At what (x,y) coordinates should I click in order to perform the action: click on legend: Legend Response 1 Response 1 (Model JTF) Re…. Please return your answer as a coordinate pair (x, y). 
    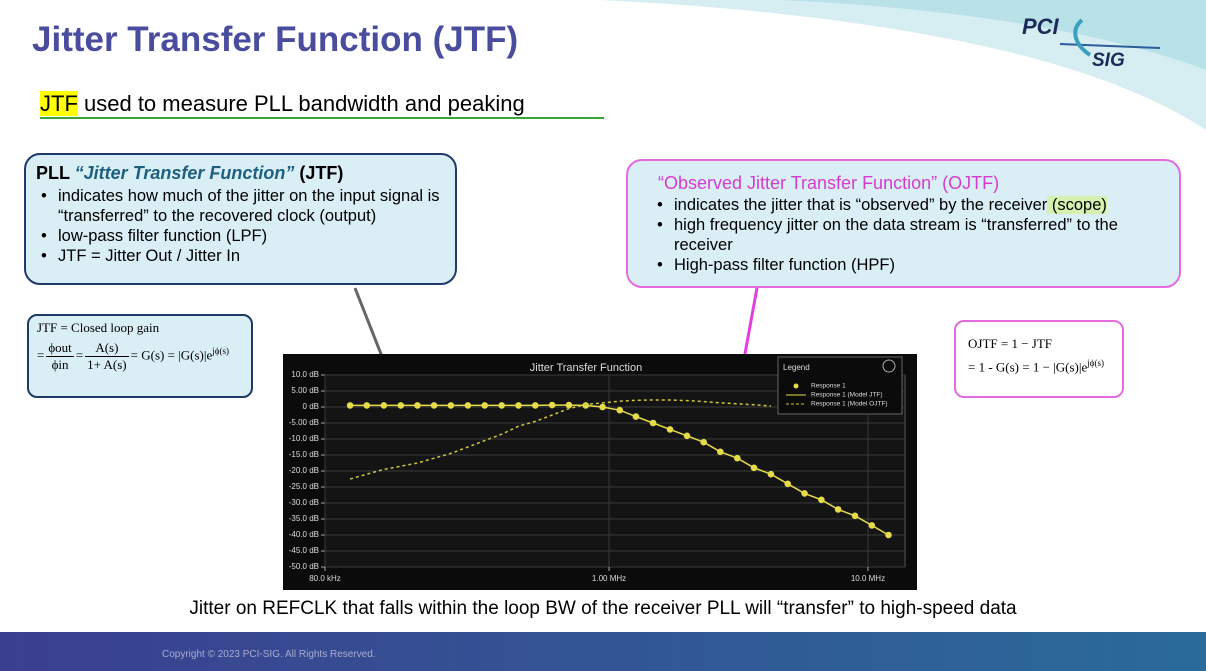
    Looking at the image, I should click on (840, 385).